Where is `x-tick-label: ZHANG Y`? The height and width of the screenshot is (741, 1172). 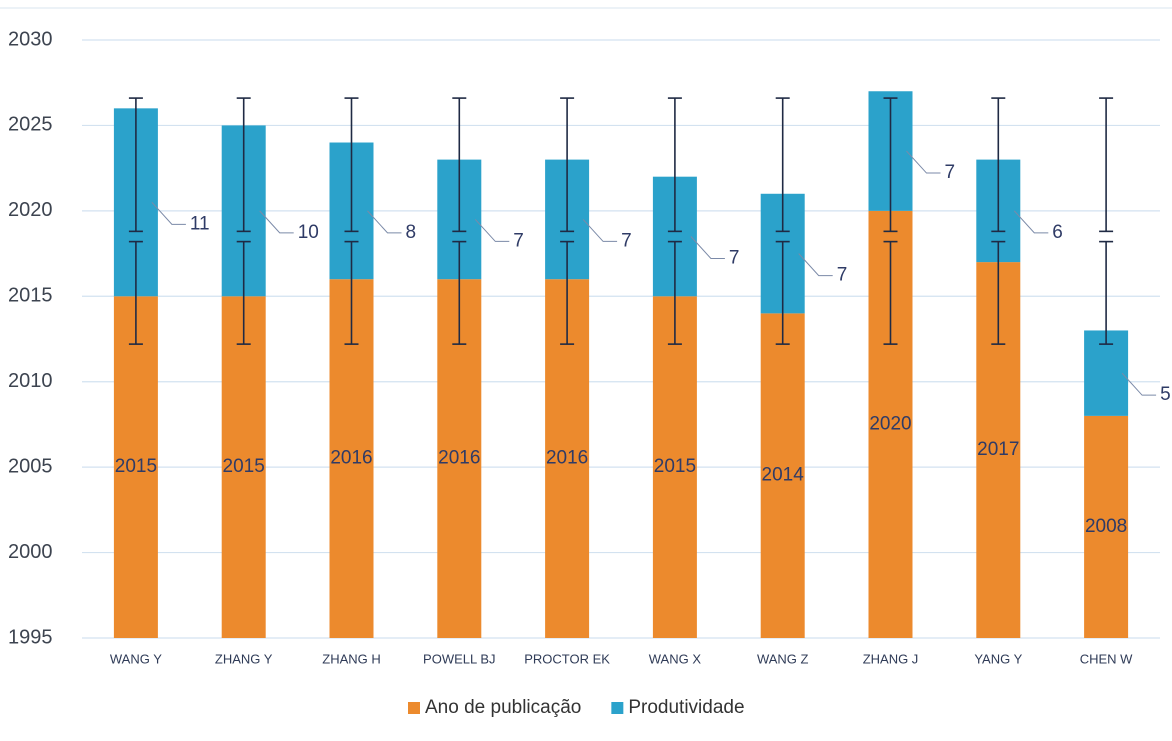
x-tick-label: ZHANG Y is located at coordinates (244, 658).